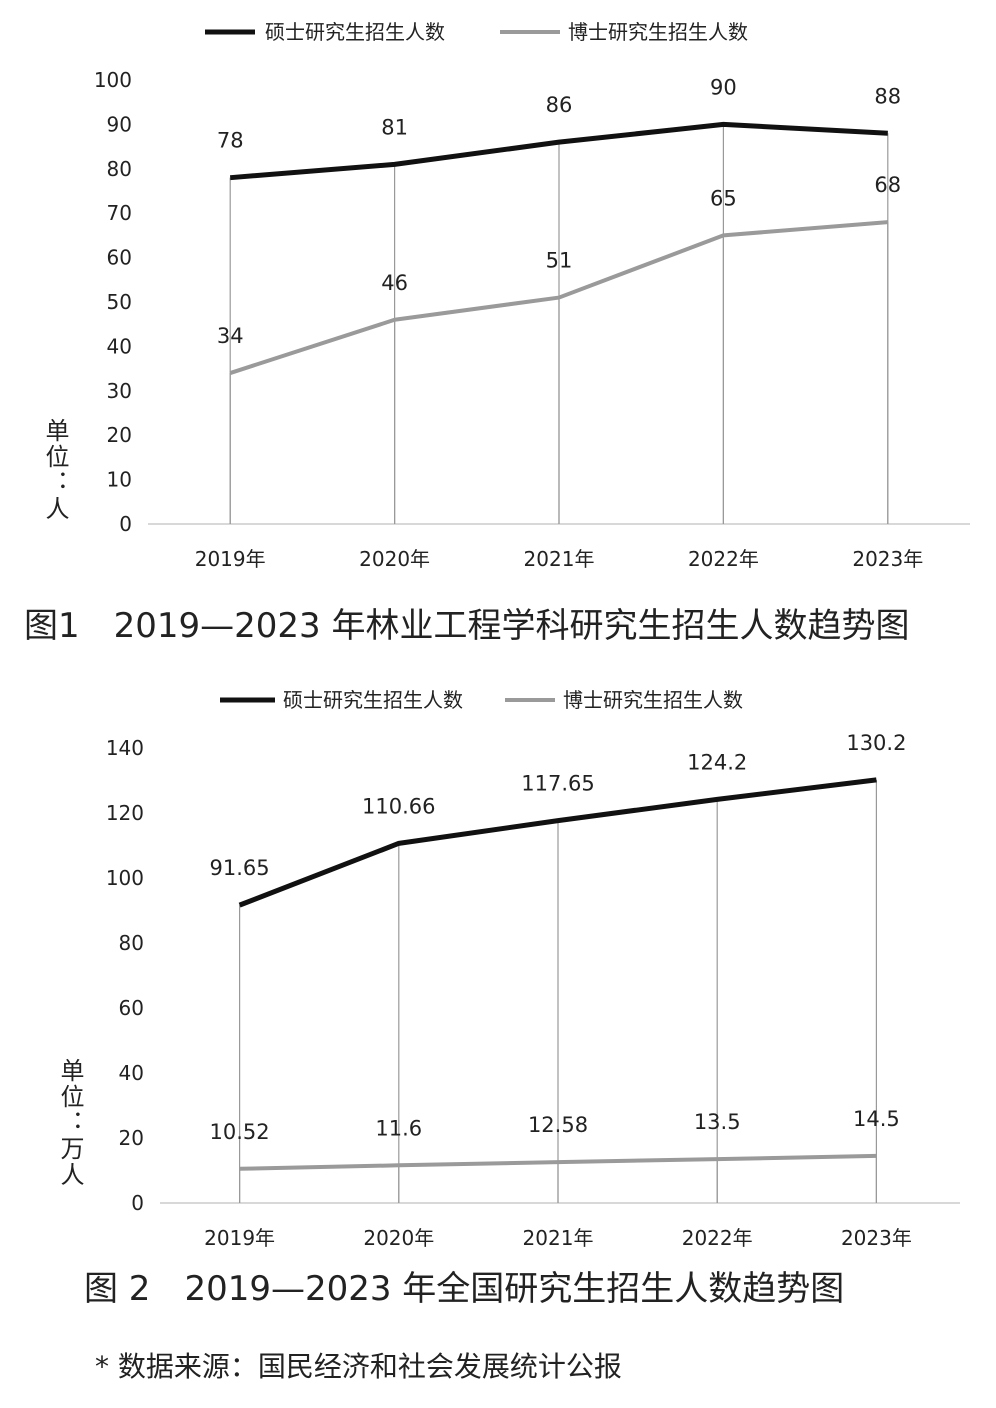 This screenshot has height=1408, width=996. What do you see at coordinates (394, 283) in the screenshot?
I see `data-label: 46` at bounding box center [394, 283].